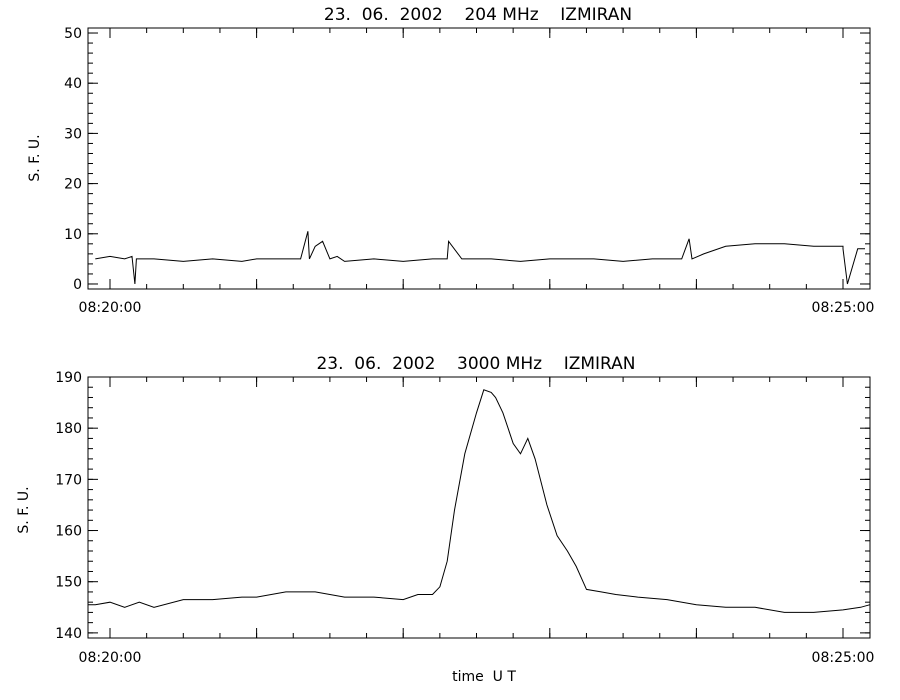  Describe the element at coordinates (484, 677) in the screenshot. I see `x-axis-label: time U T` at that location.